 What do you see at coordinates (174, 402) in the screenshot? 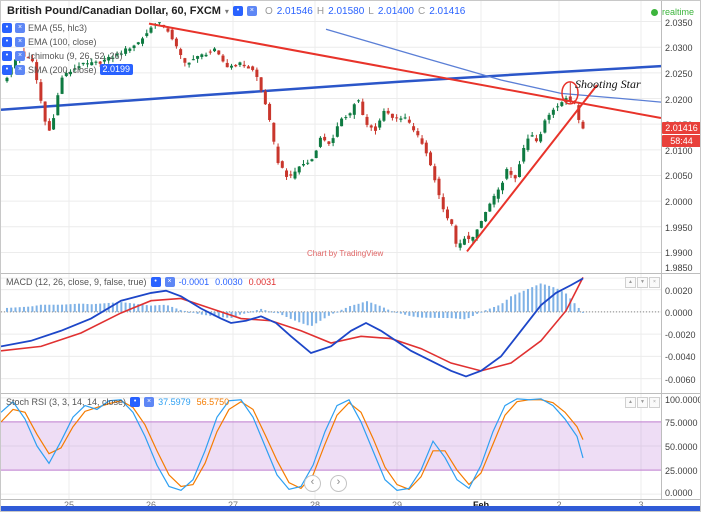
I see `indicator-value: 37.5979` at bounding box center [174, 402].